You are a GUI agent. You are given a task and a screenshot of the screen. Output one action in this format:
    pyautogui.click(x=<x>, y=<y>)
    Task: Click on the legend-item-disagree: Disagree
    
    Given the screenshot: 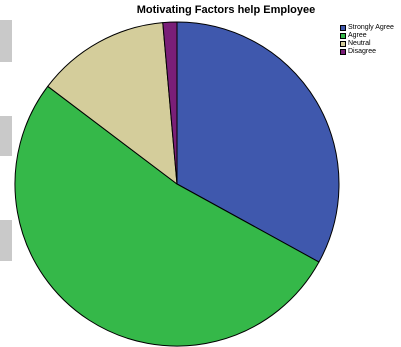 What is the action you would take?
    pyautogui.click(x=367, y=52)
    